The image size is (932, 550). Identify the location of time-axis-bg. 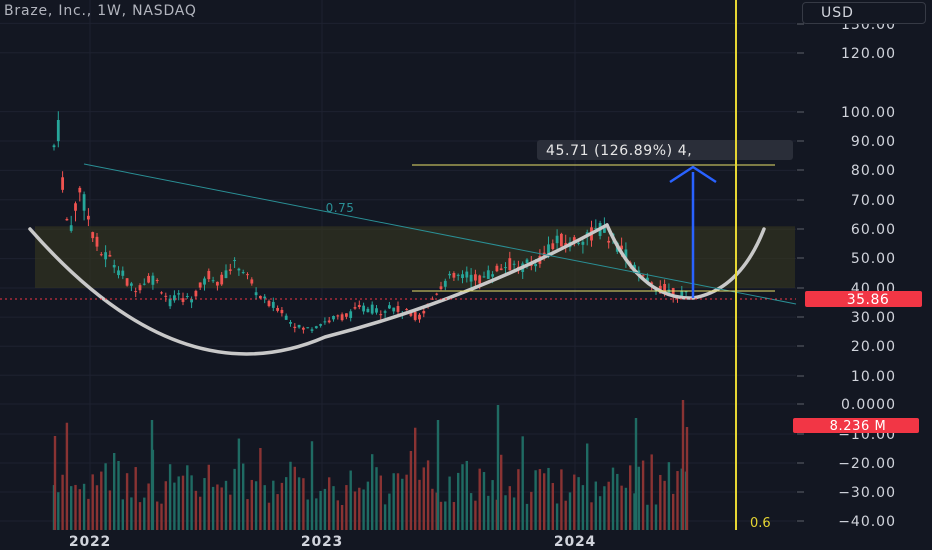
(398, 540).